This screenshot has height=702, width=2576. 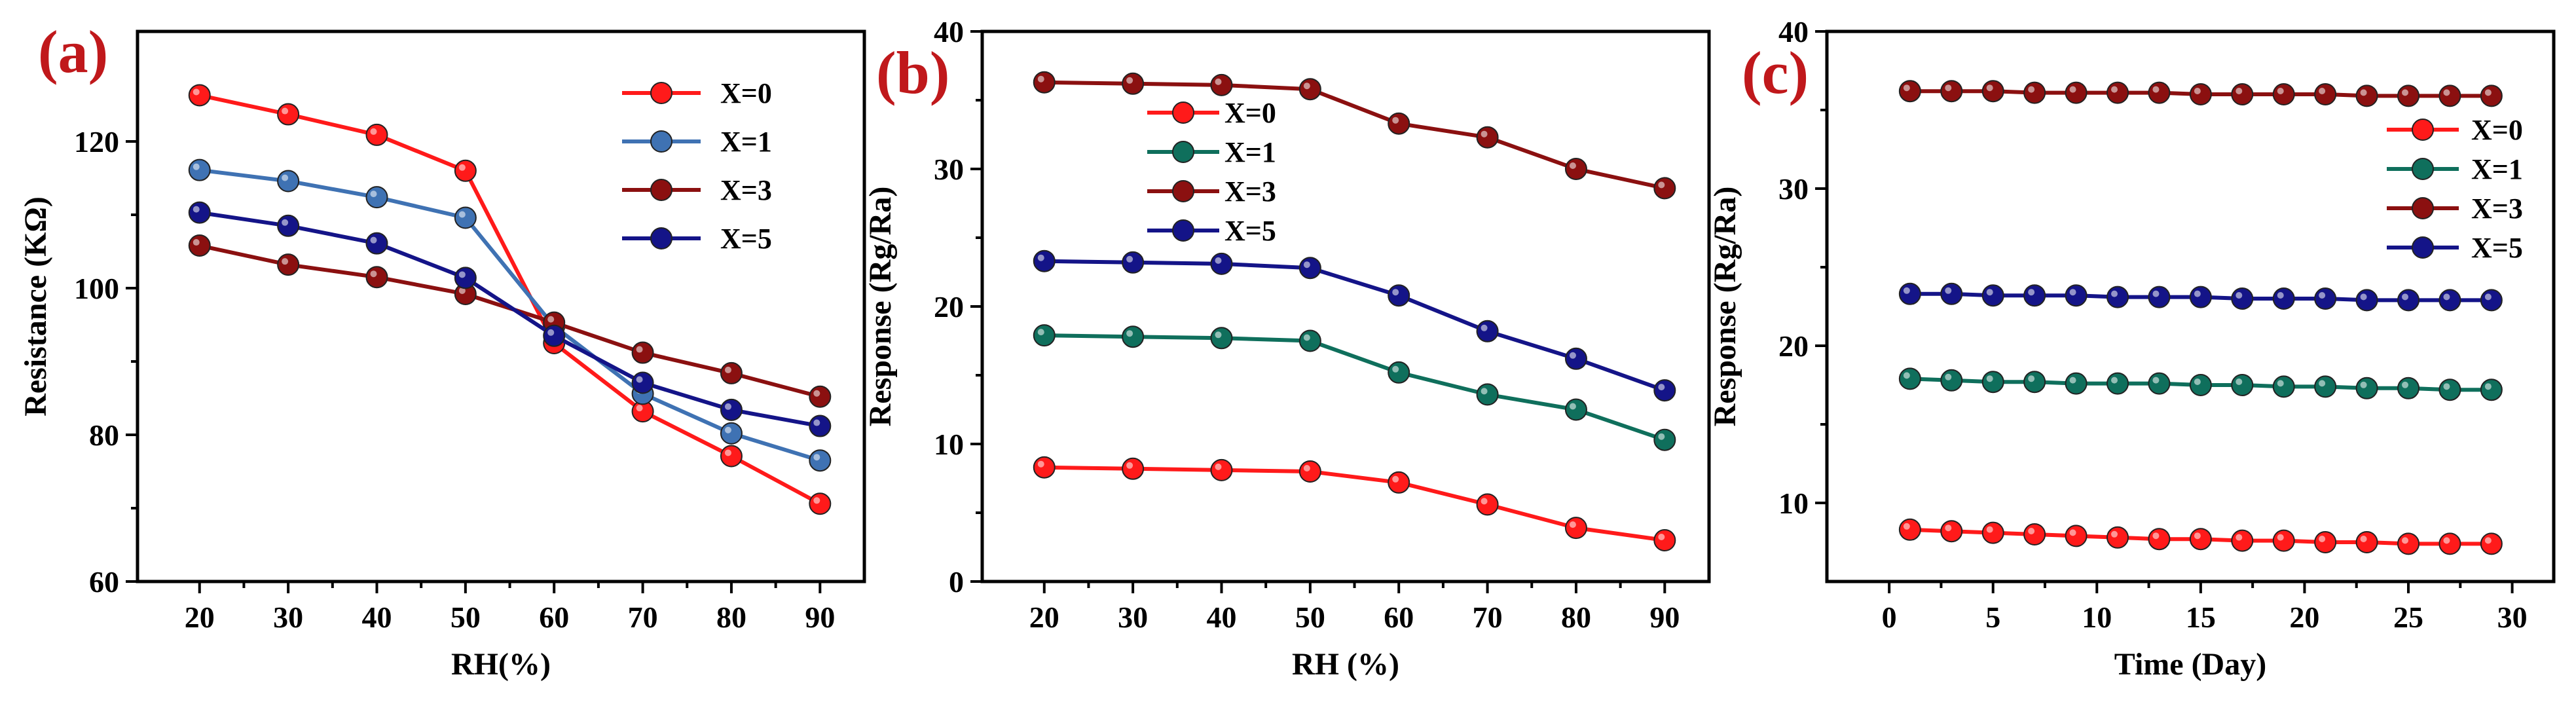 I want to click on series-X=0, so click(x=2200, y=536).